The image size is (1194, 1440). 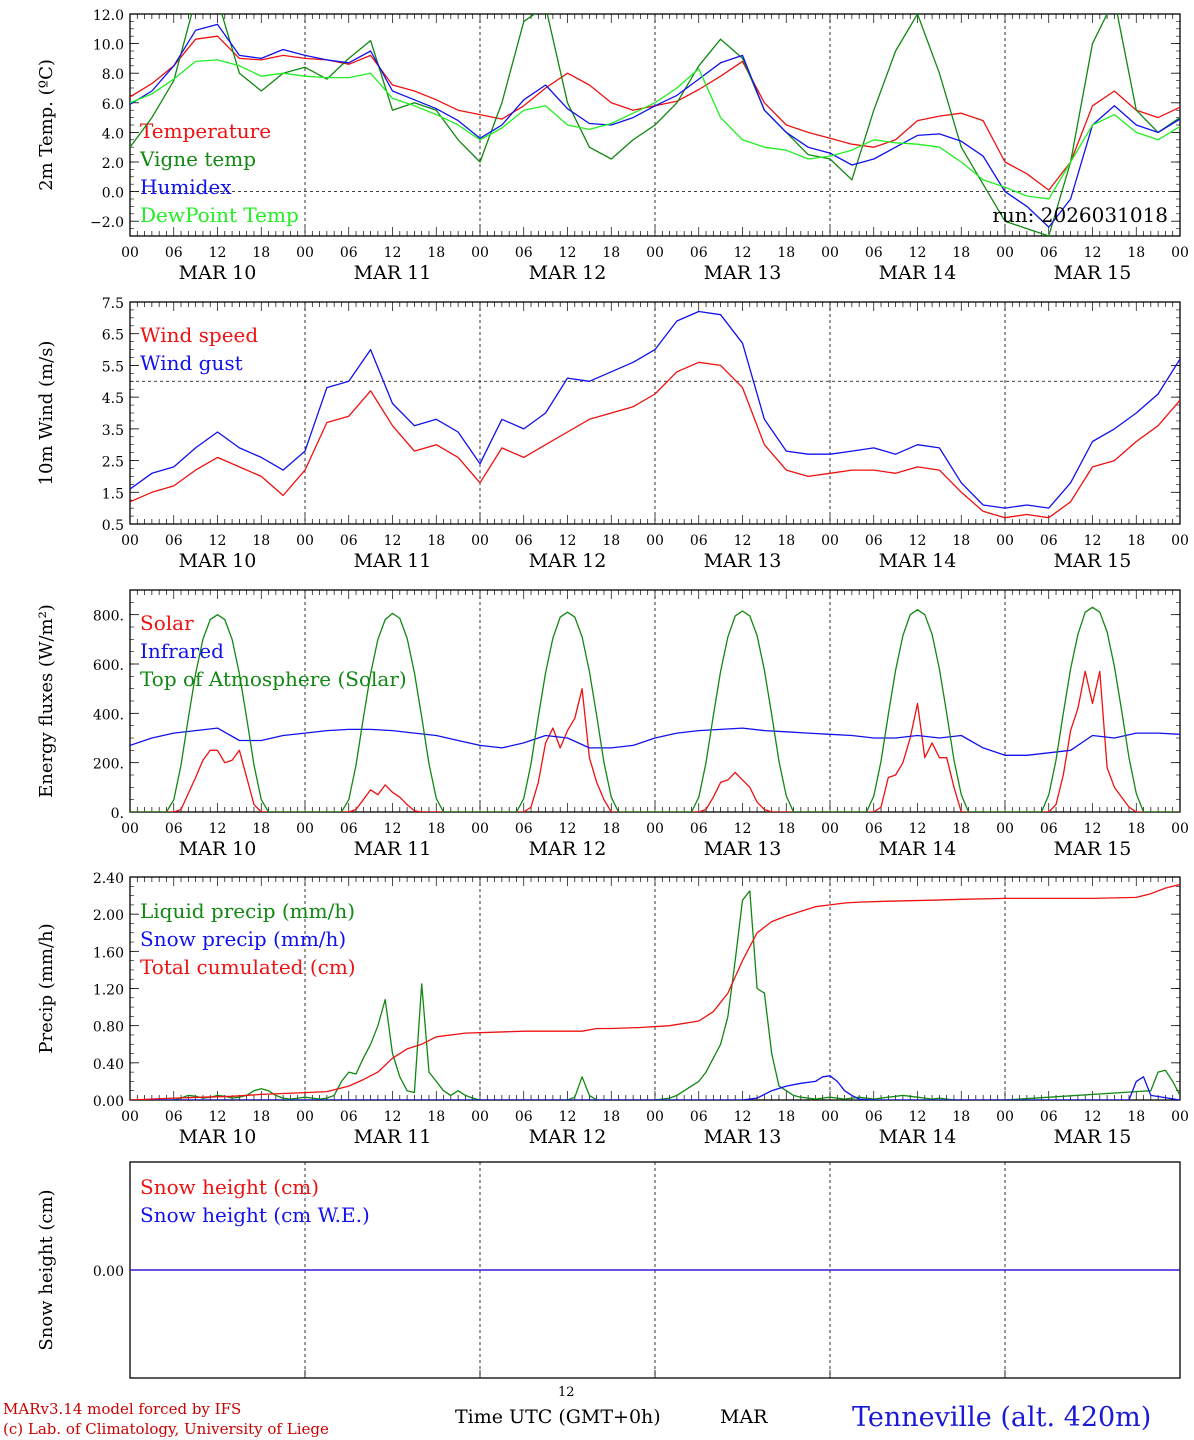 I want to click on series-line-wind-gust, so click(x=655, y=409).